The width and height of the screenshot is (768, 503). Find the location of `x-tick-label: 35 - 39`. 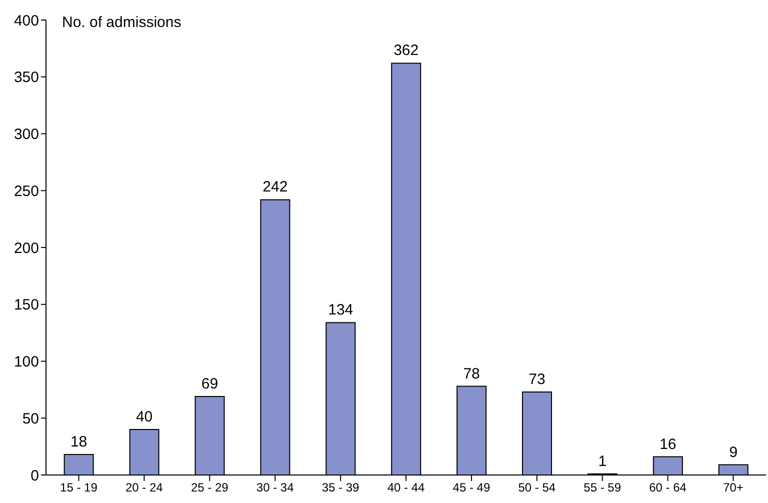

x-tick-label: 35 - 39 is located at coordinates (341, 487).